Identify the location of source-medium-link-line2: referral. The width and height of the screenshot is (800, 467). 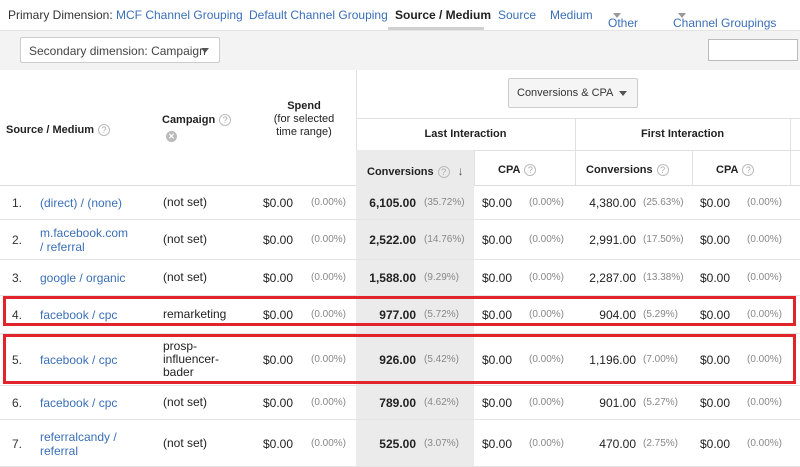
(59, 450).